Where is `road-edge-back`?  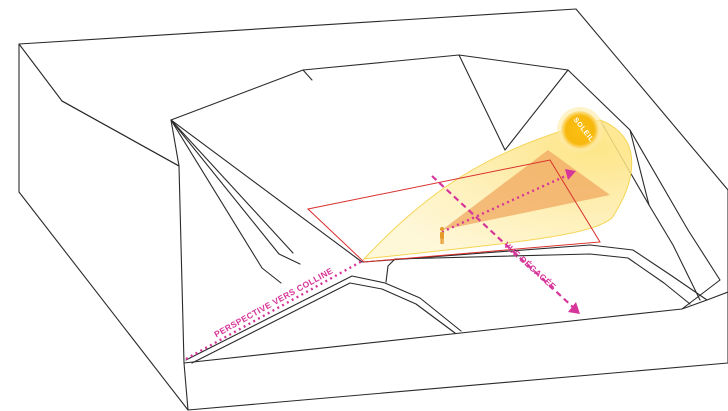
road-edge-back is located at coordinates (535, 272).